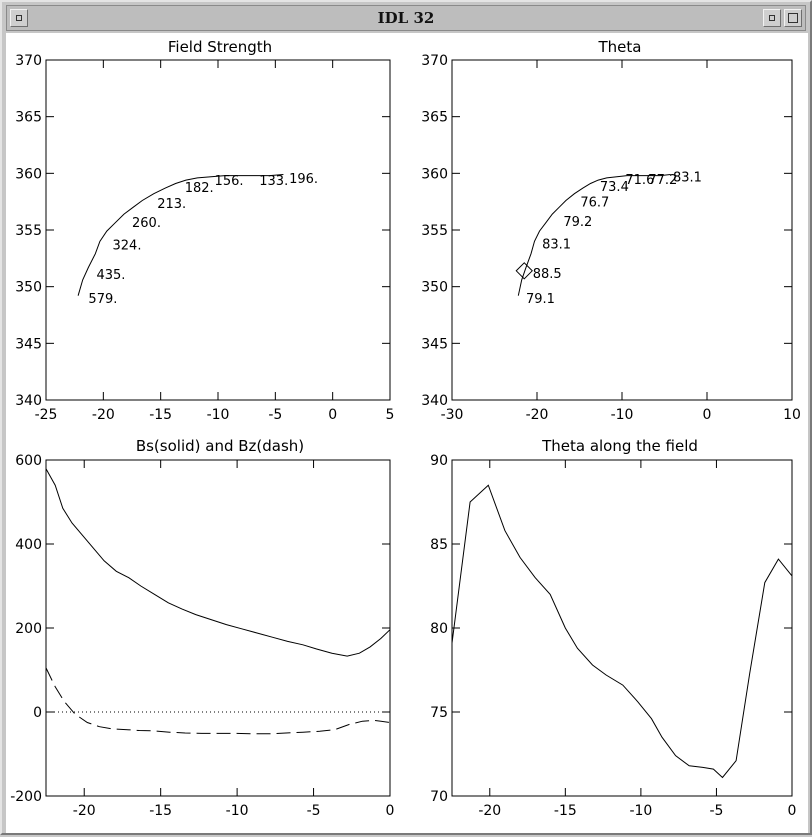 Image resolution: width=812 pixels, height=837 pixels. I want to click on y-tick-label: 90, so click(439, 461).